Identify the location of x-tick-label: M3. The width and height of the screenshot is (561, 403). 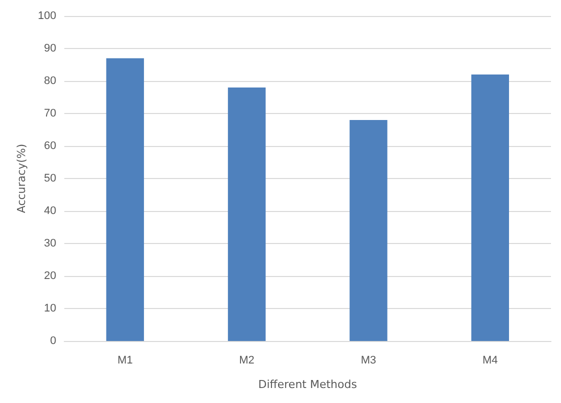
(368, 360).